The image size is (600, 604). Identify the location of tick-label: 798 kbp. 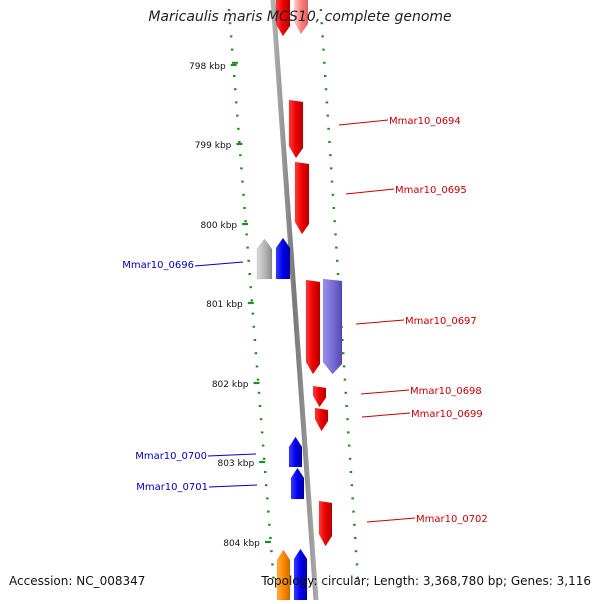
(207, 67).